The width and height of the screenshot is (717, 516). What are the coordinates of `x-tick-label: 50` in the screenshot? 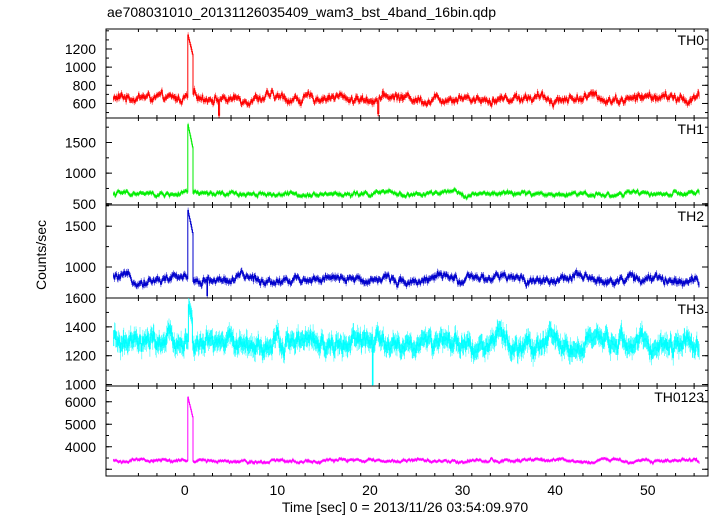 It's located at (648, 490).